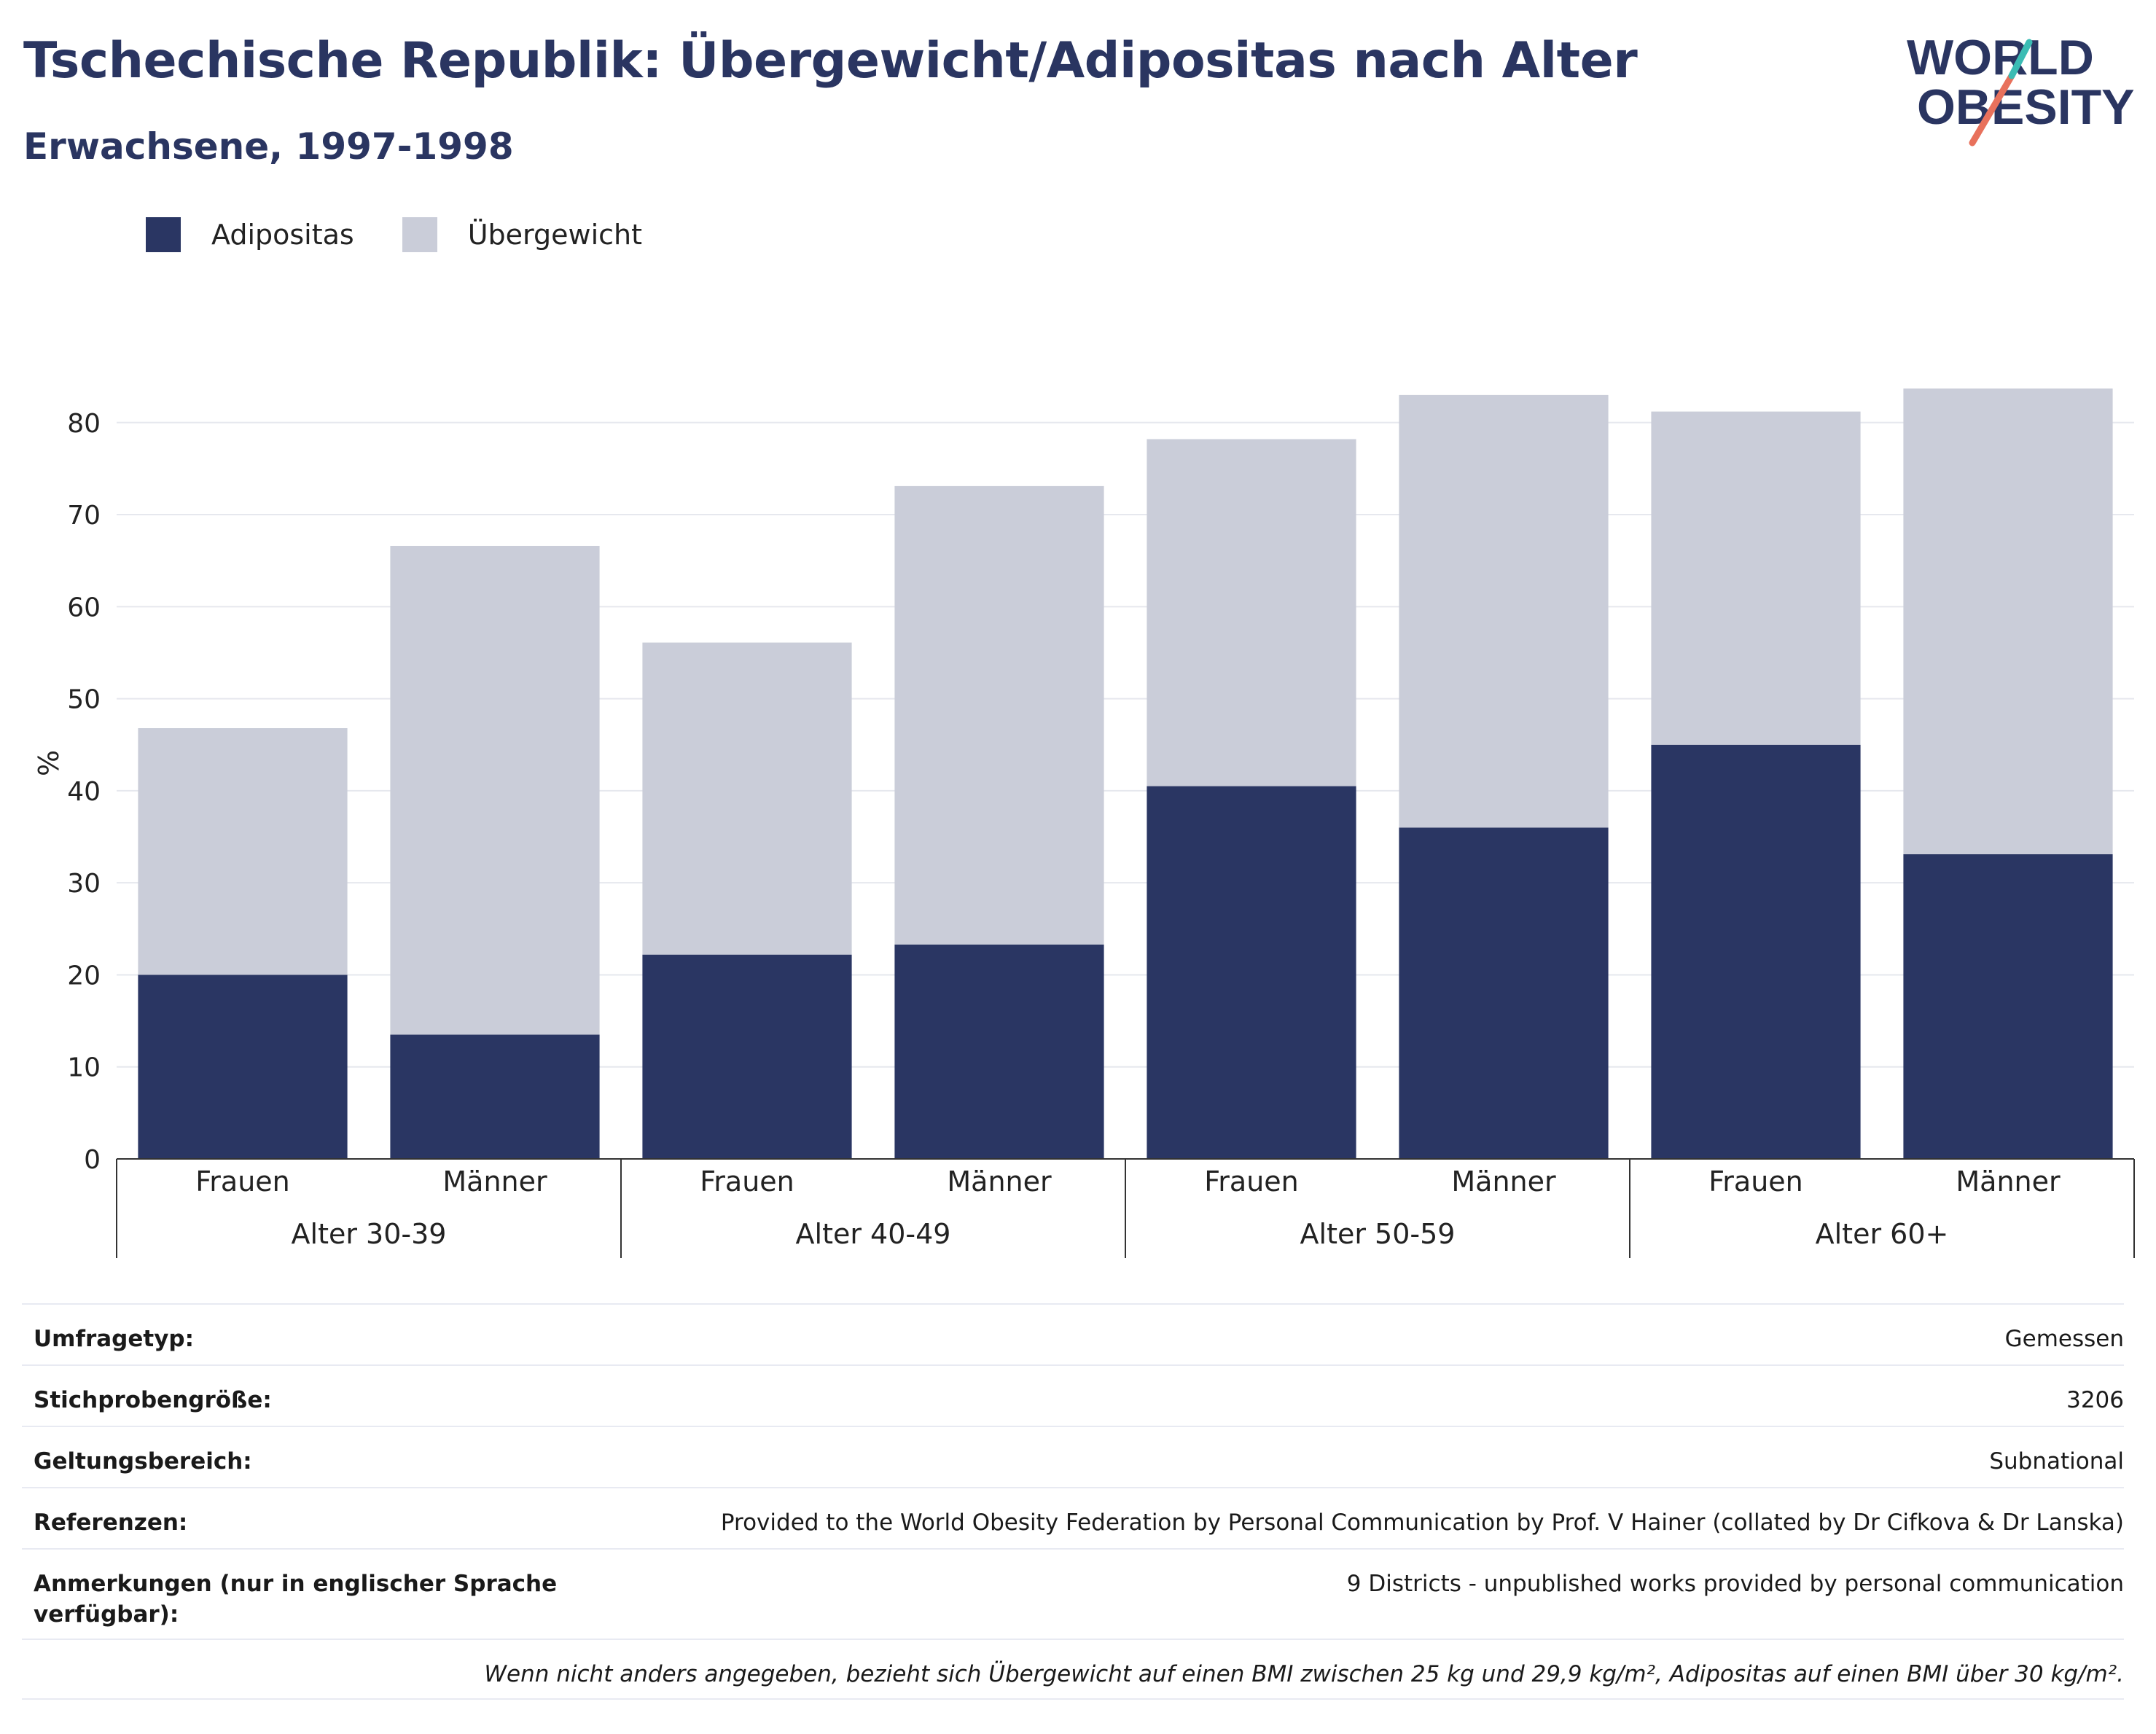 The image size is (2156, 1734). What do you see at coordinates (2000, 57) in the screenshot?
I see `svg-text: WORLD` at bounding box center [2000, 57].